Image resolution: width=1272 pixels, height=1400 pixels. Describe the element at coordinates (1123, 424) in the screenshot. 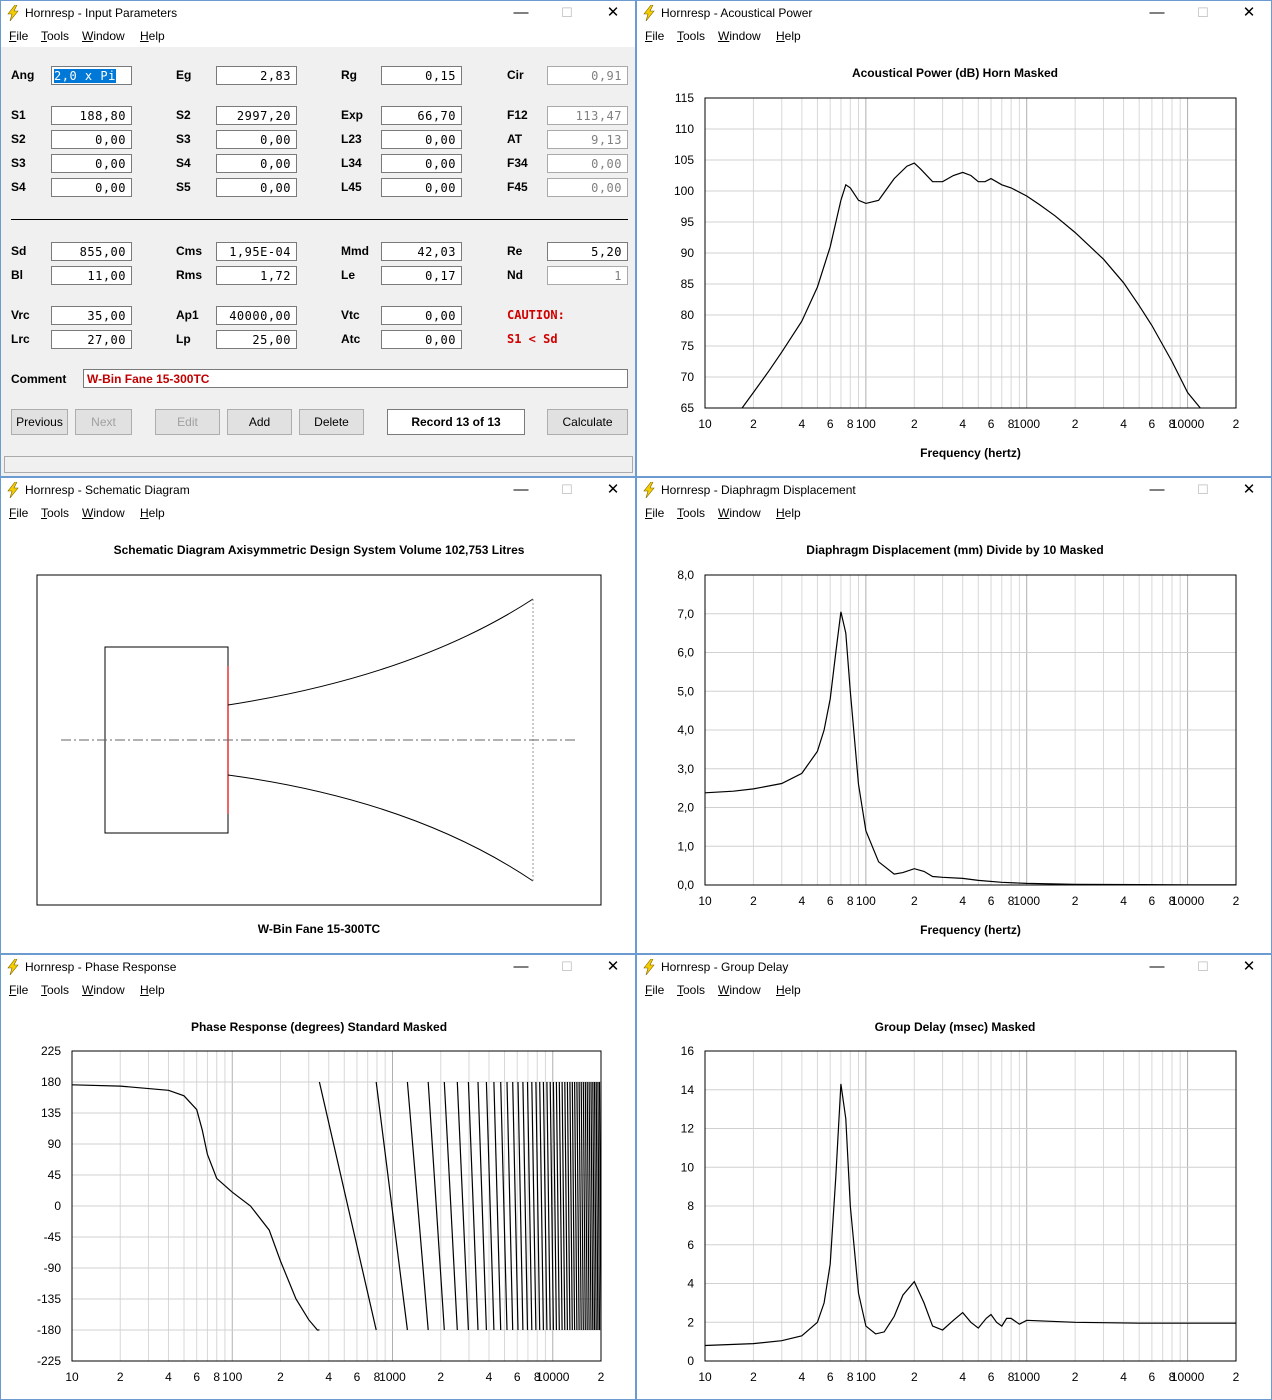

I see `x-tick-label: 4` at that location.